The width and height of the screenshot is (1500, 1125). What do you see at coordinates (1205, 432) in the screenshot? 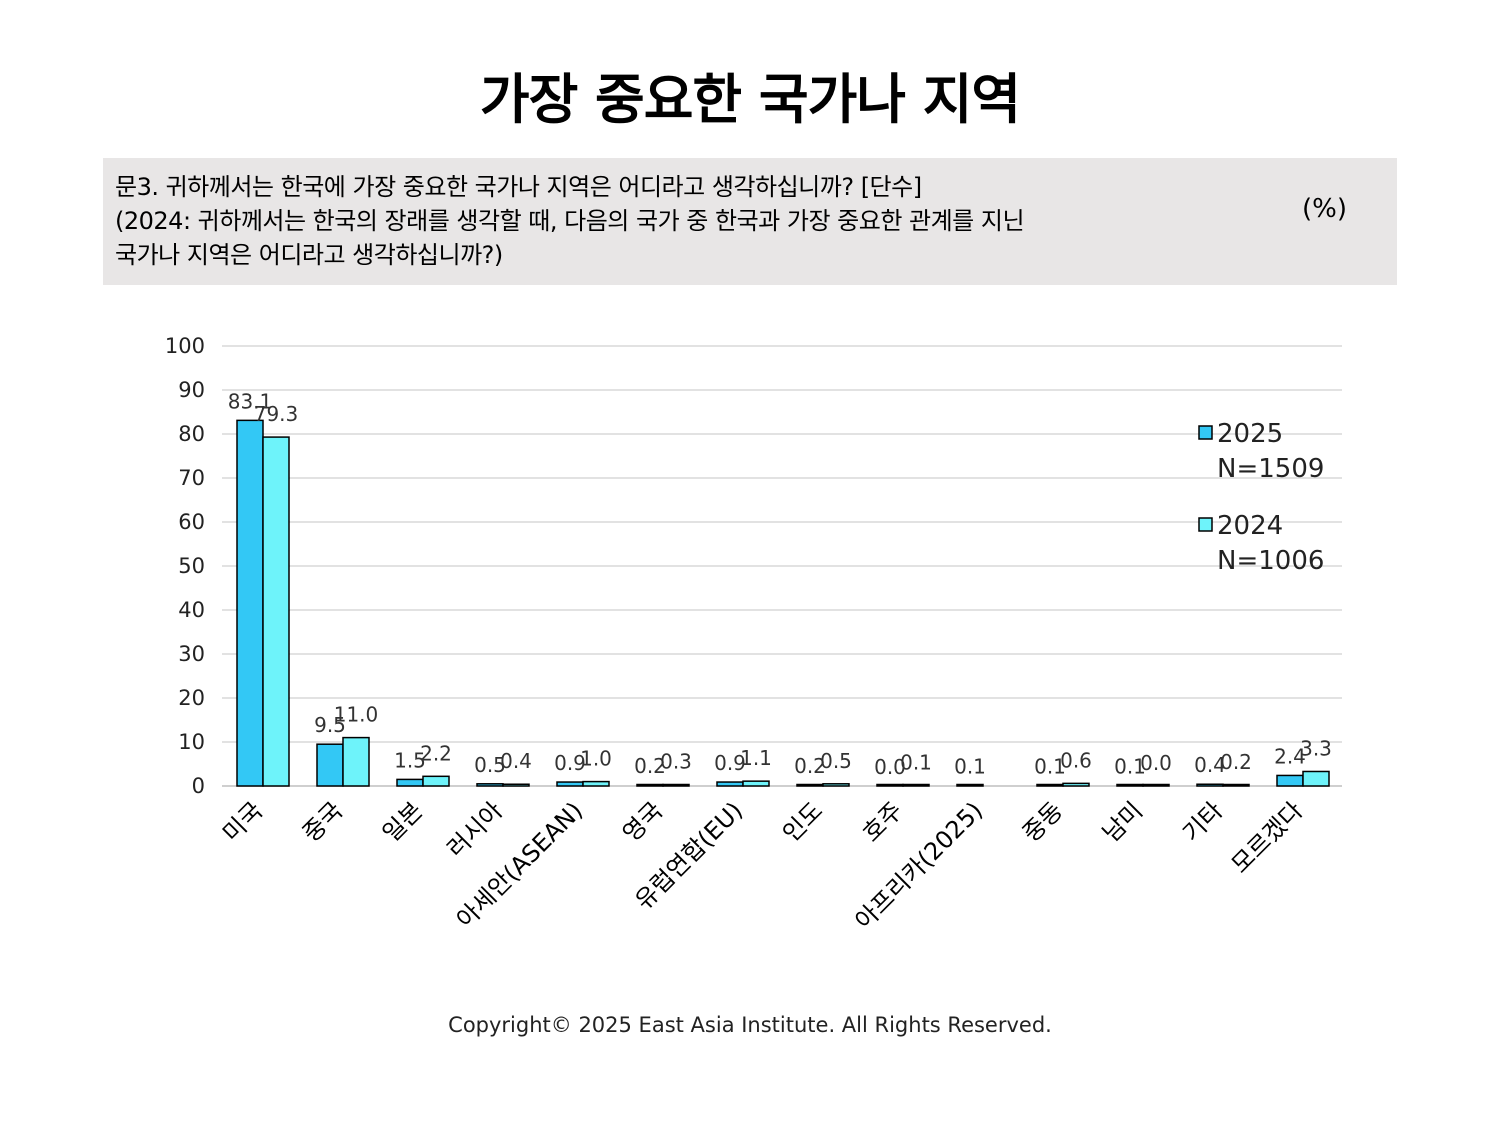
I see `legend-swatch-2025` at bounding box center [1205, 432].